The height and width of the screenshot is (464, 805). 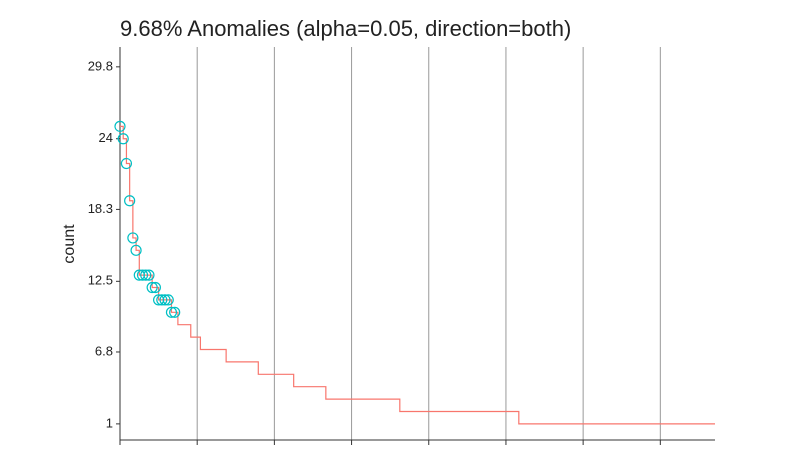 I want to click on y-tick-label: 24, so click(x=106, y=137).